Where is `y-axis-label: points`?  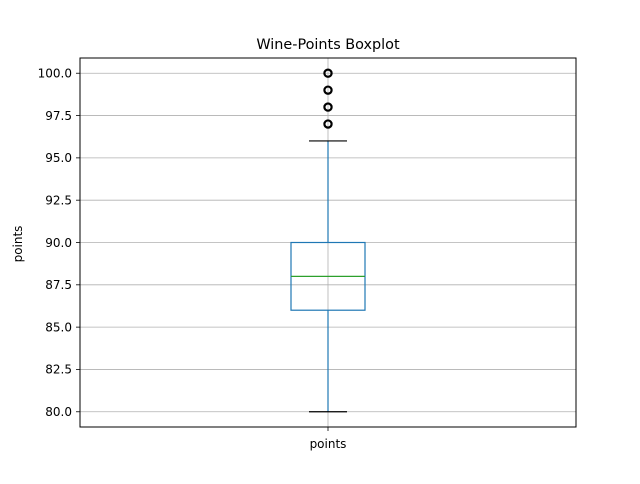 y-axis-label: points is located at coordinates (18, 244).